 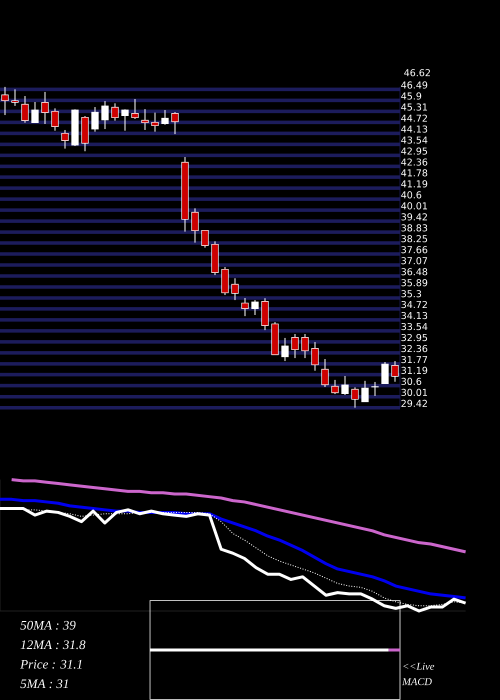 I want to click on y-tick-label: 45.9, so click(x=411, y=96).